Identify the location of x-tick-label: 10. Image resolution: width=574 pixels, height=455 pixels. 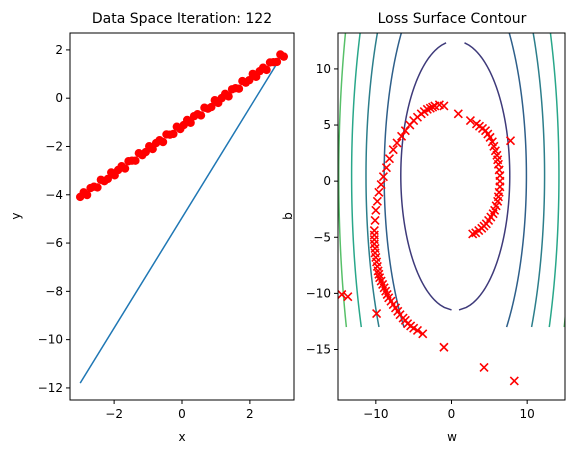
(527, 414).